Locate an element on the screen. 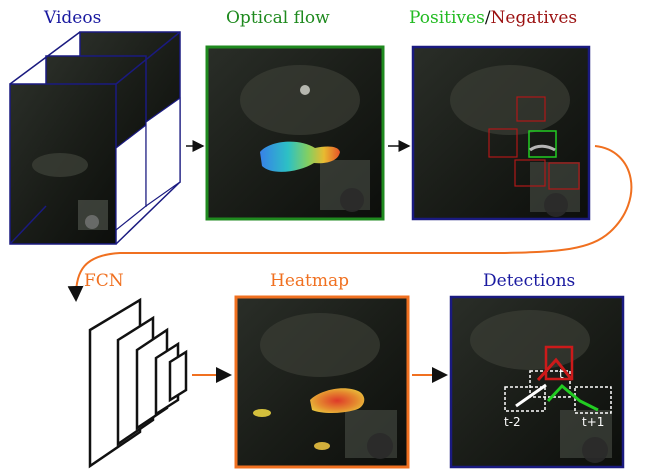 The width and height of the screenshot is (645, 472). positives-negatives-label: Positives/Negatives is located at coordinates (493, 18).